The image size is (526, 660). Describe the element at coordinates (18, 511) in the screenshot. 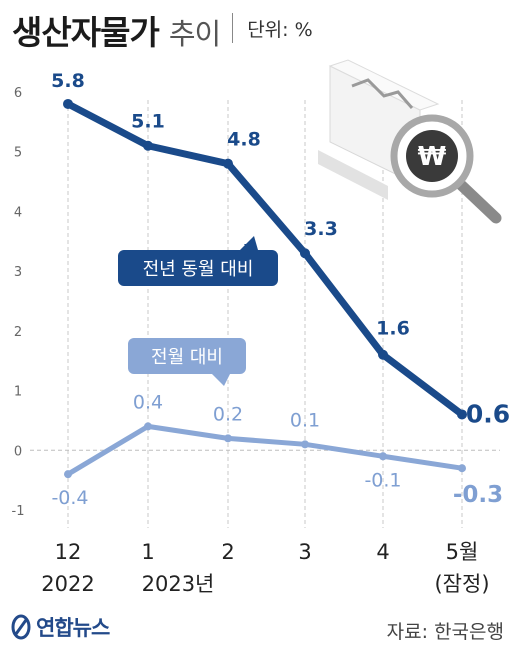

I see `y-tick-label: -1` at that location.